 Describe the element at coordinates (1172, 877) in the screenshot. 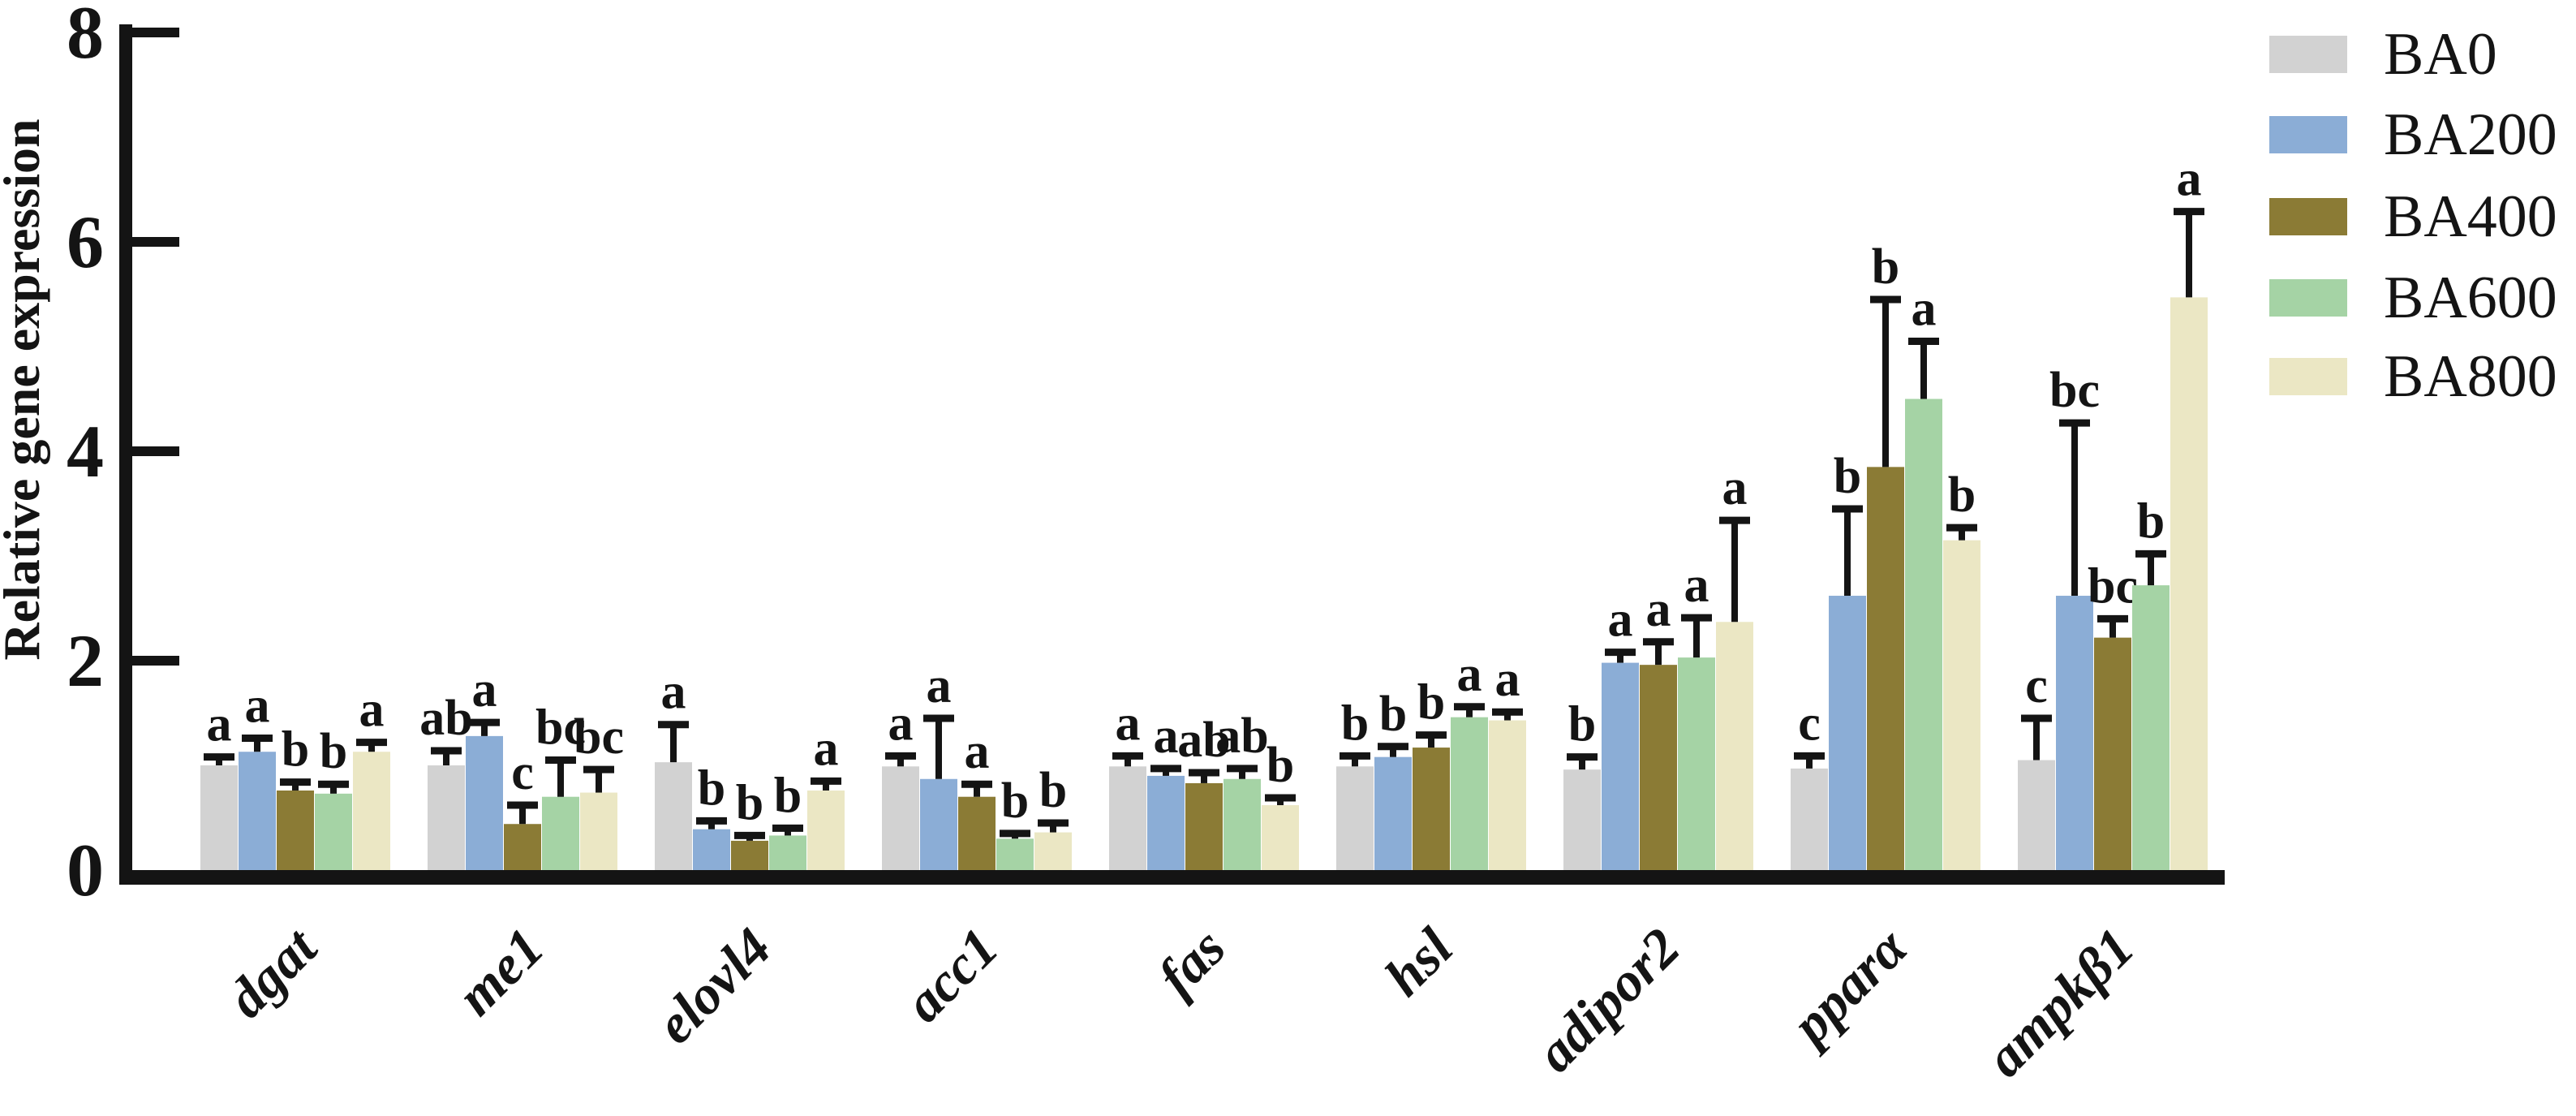

I see `x-axis-line` at that location.